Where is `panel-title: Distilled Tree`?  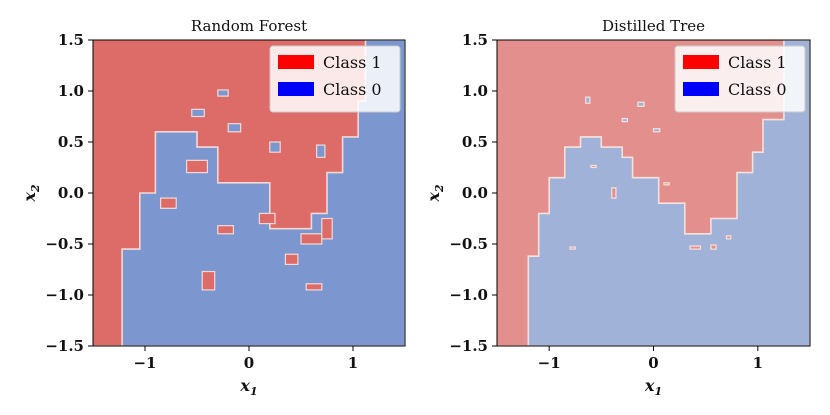
panel-title: Distilled Tree is located at coordinates (653, 26).